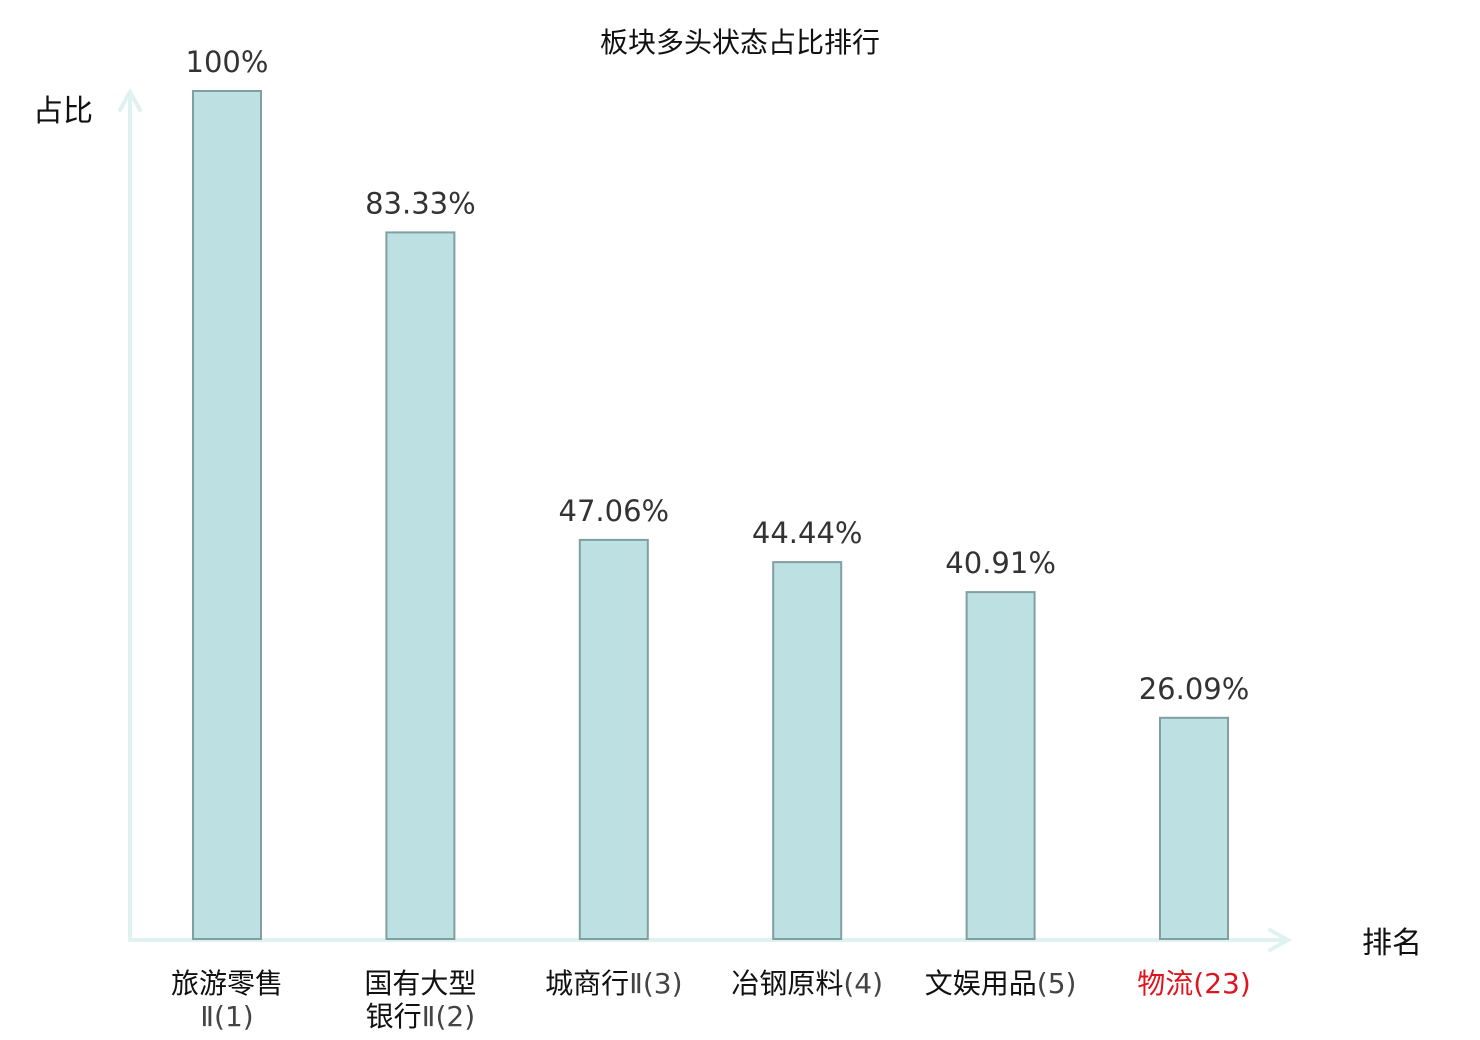 This screenshot has height=1040, width=1480. Describe the element at coordinates (981, 983) in the screenshot. I see `category-name: 文娱用品` at that location.